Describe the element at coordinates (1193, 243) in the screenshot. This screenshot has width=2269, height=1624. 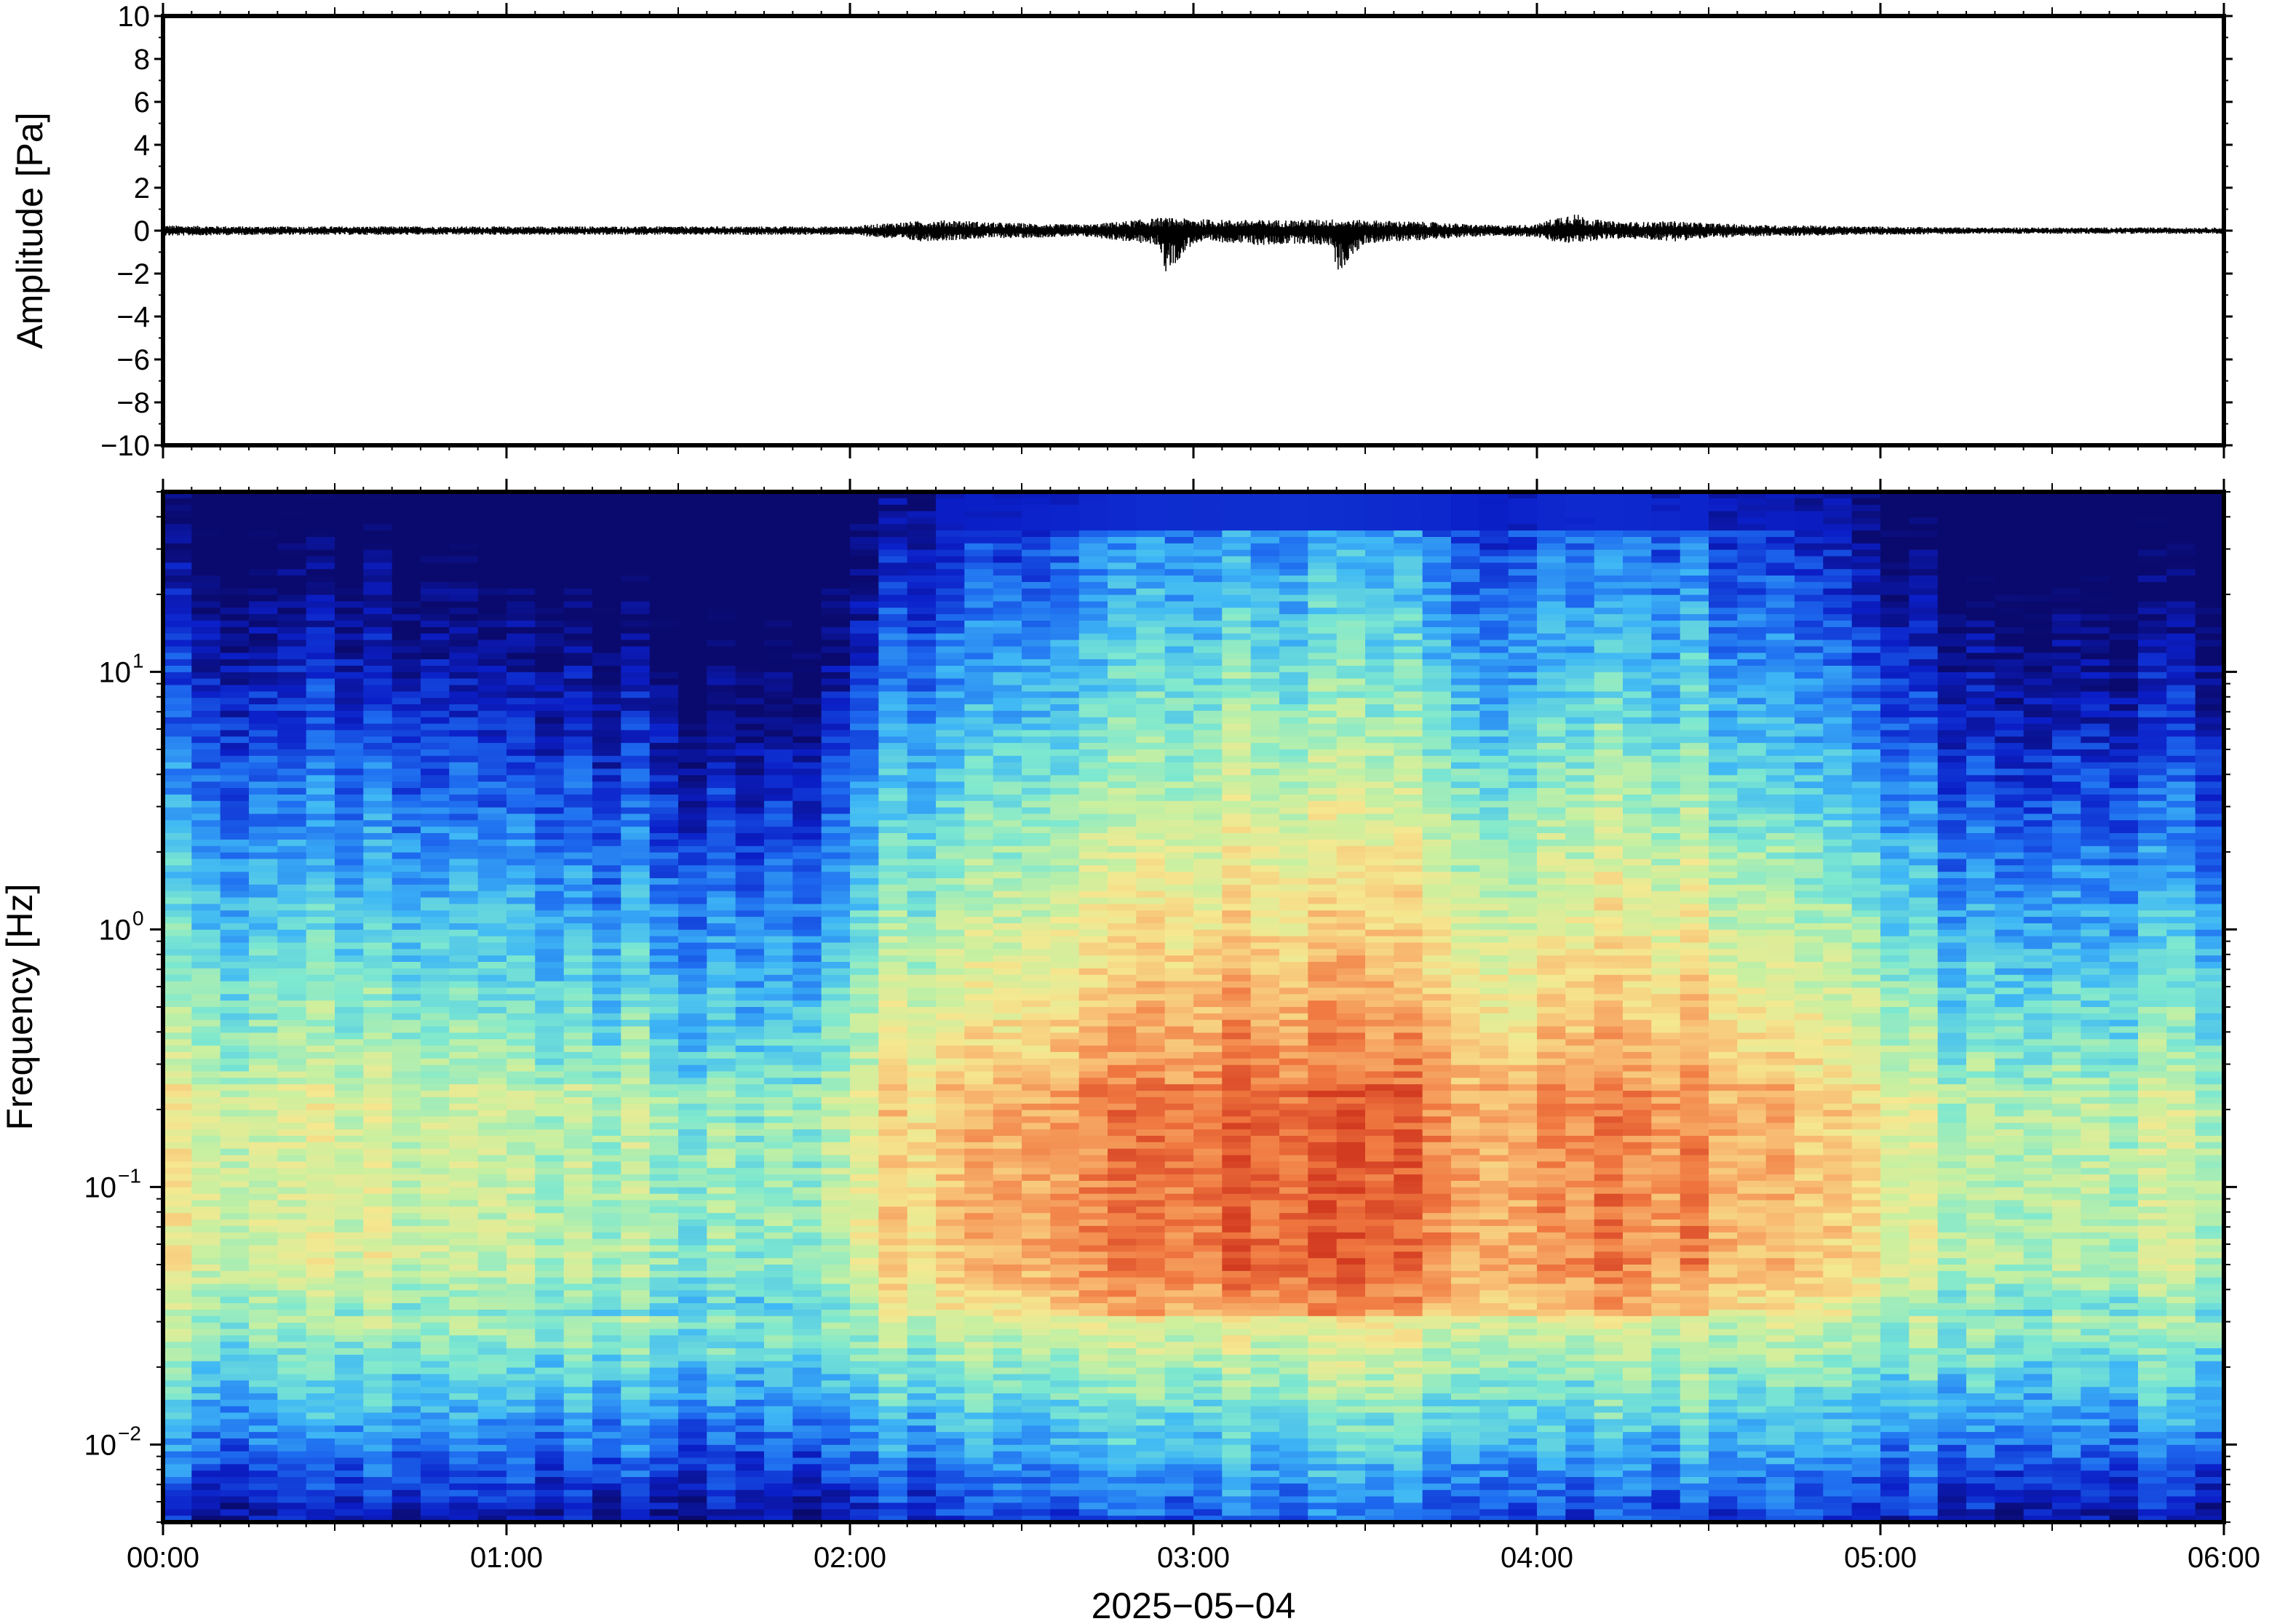
I see `waveform-trace` at that location.